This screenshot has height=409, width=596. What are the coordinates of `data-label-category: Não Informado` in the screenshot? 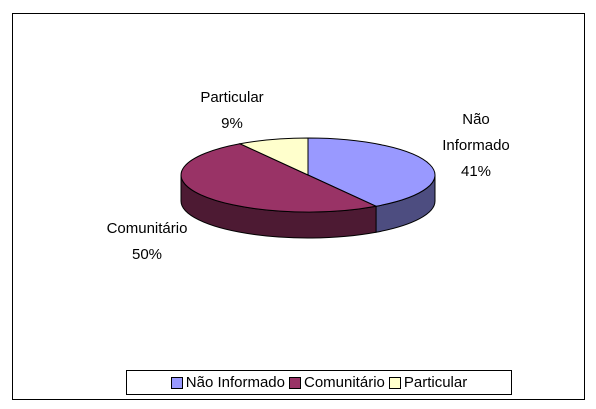 It's located at (476, 132).